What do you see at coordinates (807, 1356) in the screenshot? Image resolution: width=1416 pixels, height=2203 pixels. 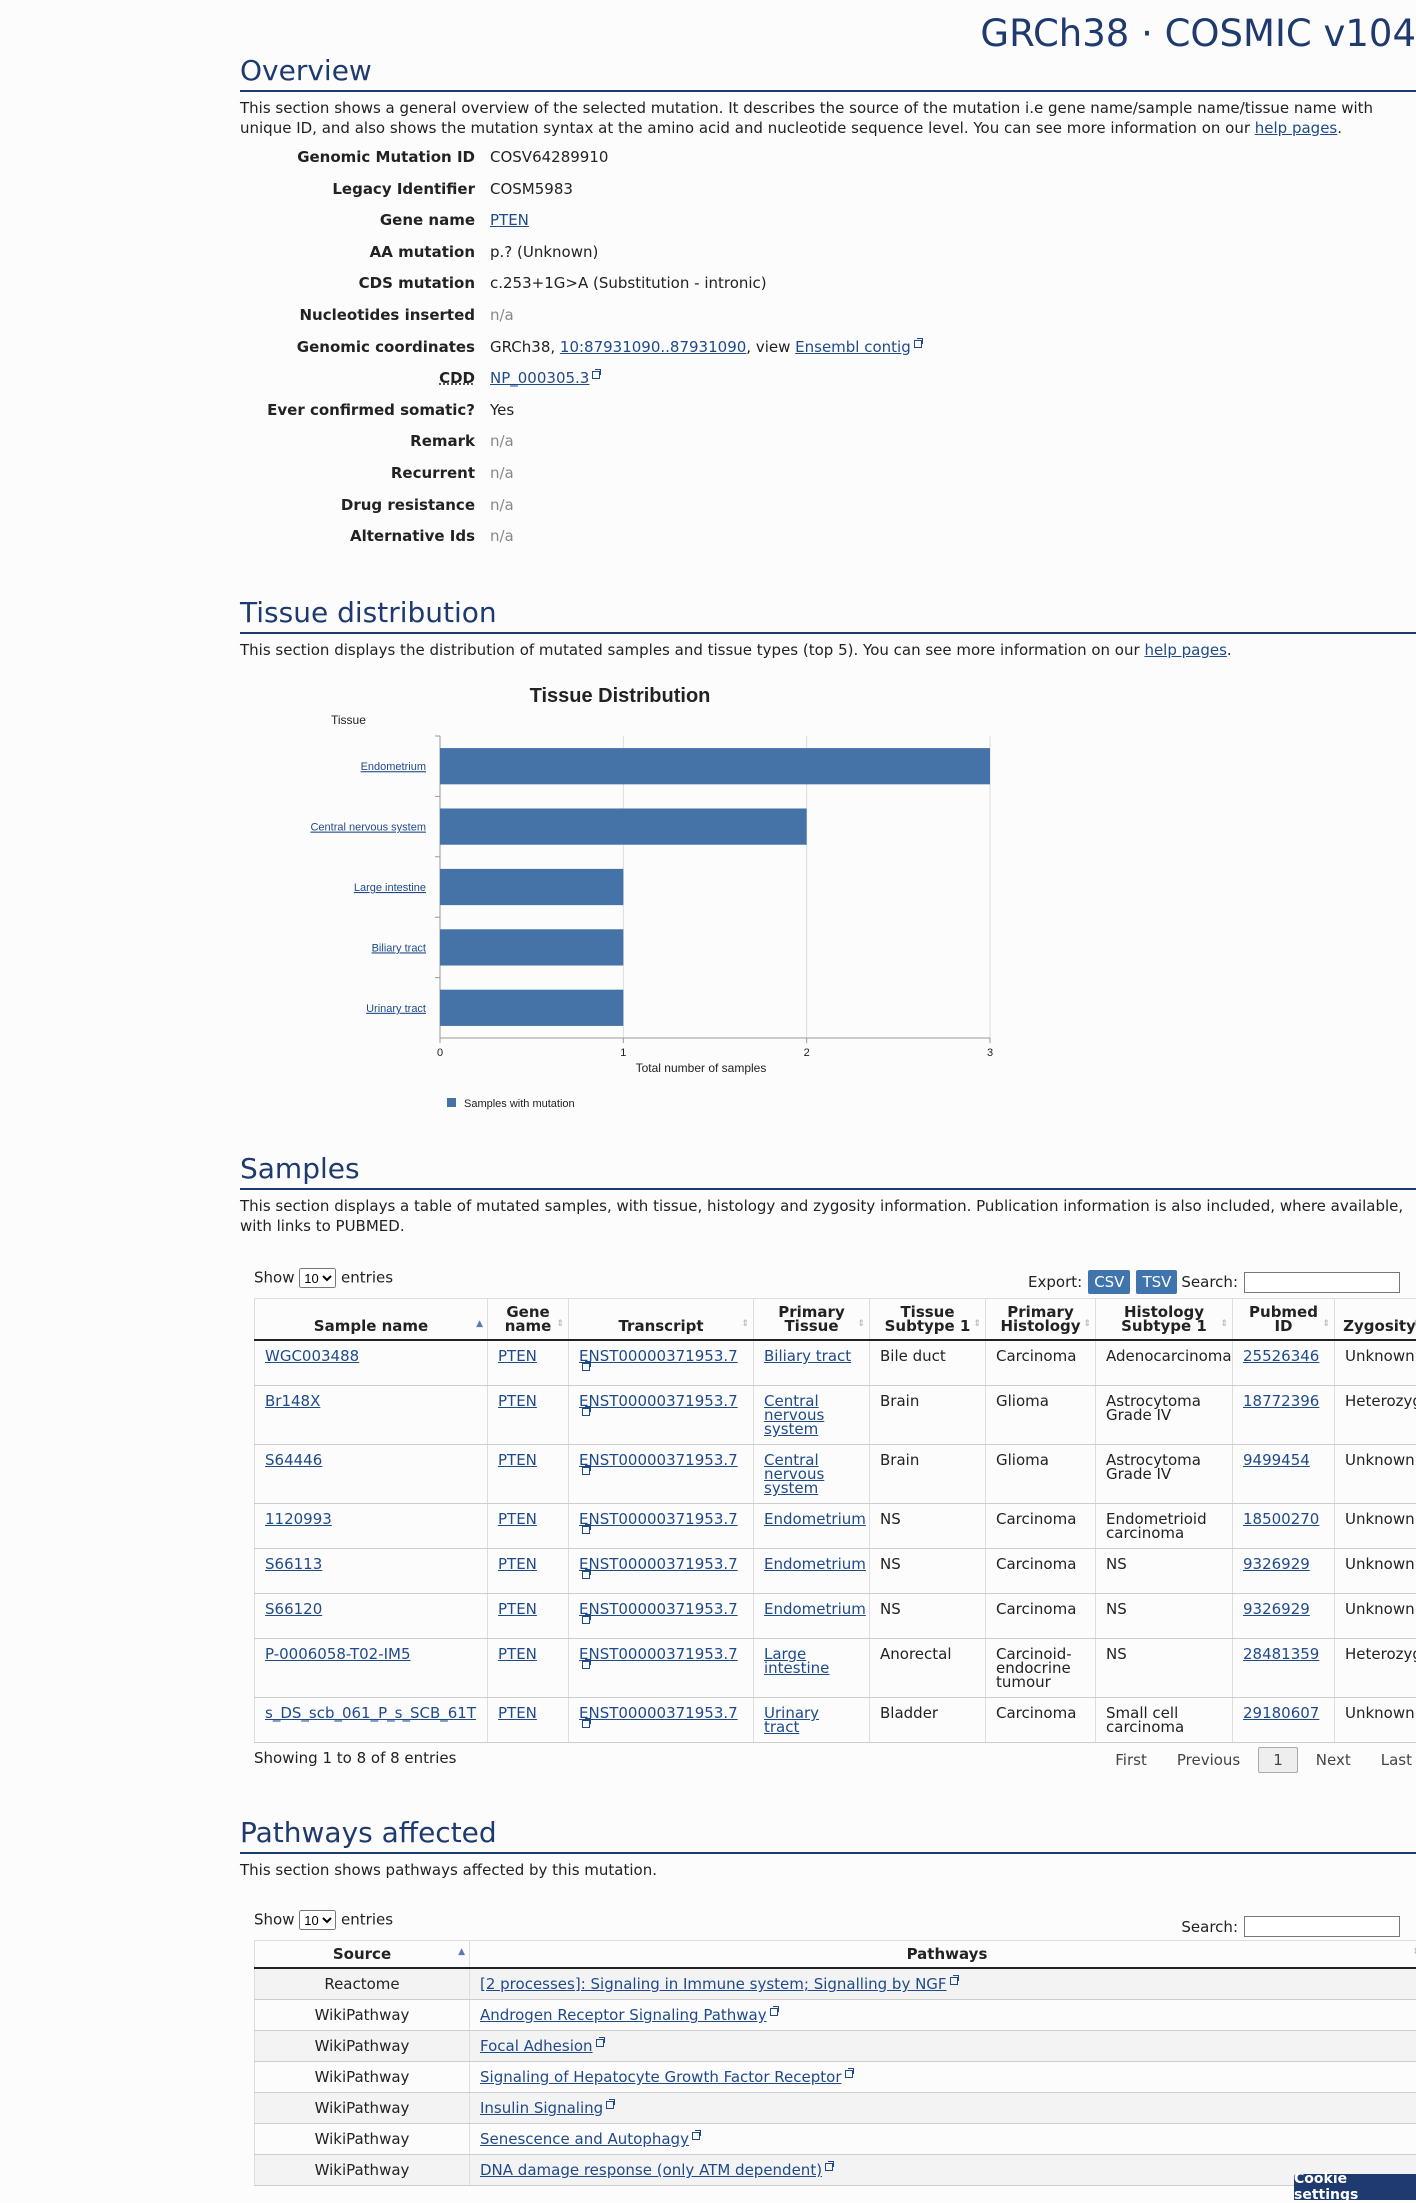 I see `primary-tissue-link: Biliary tract` at bounding box center [807, 1356].